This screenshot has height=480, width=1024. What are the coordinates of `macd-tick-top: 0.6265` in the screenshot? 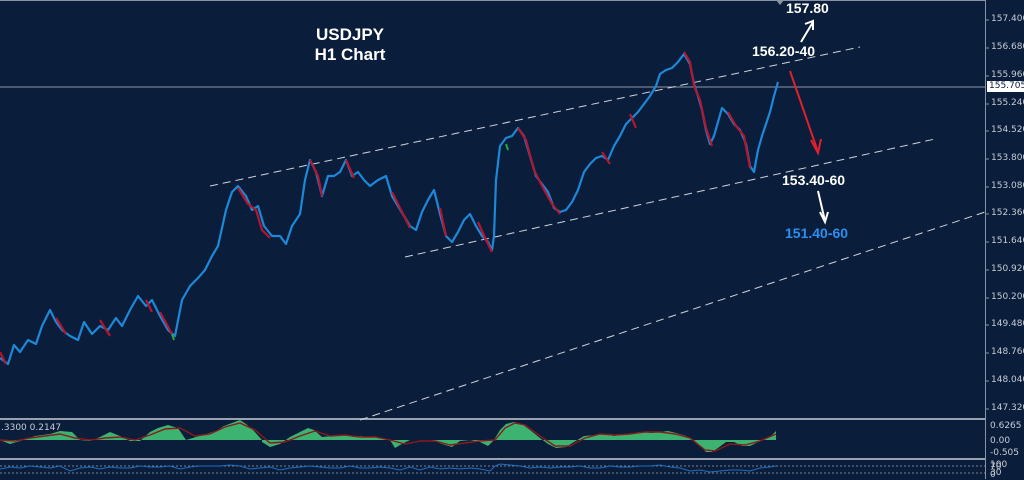 It's located at (1006, 426).